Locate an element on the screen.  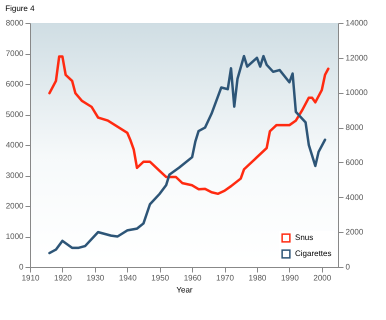
x-tick-label: 1950 is located at coordinates (160, 278).